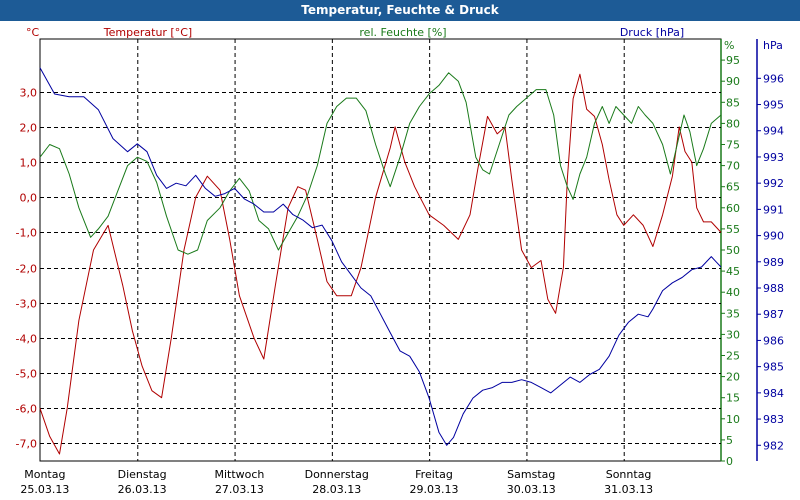 The width and height of the screenshot is (800, 500). What do you see at coordinates (434, 489) in the screenshot?
I see `date-tick-label: 29.03.13` at bounding box center [434, 489].